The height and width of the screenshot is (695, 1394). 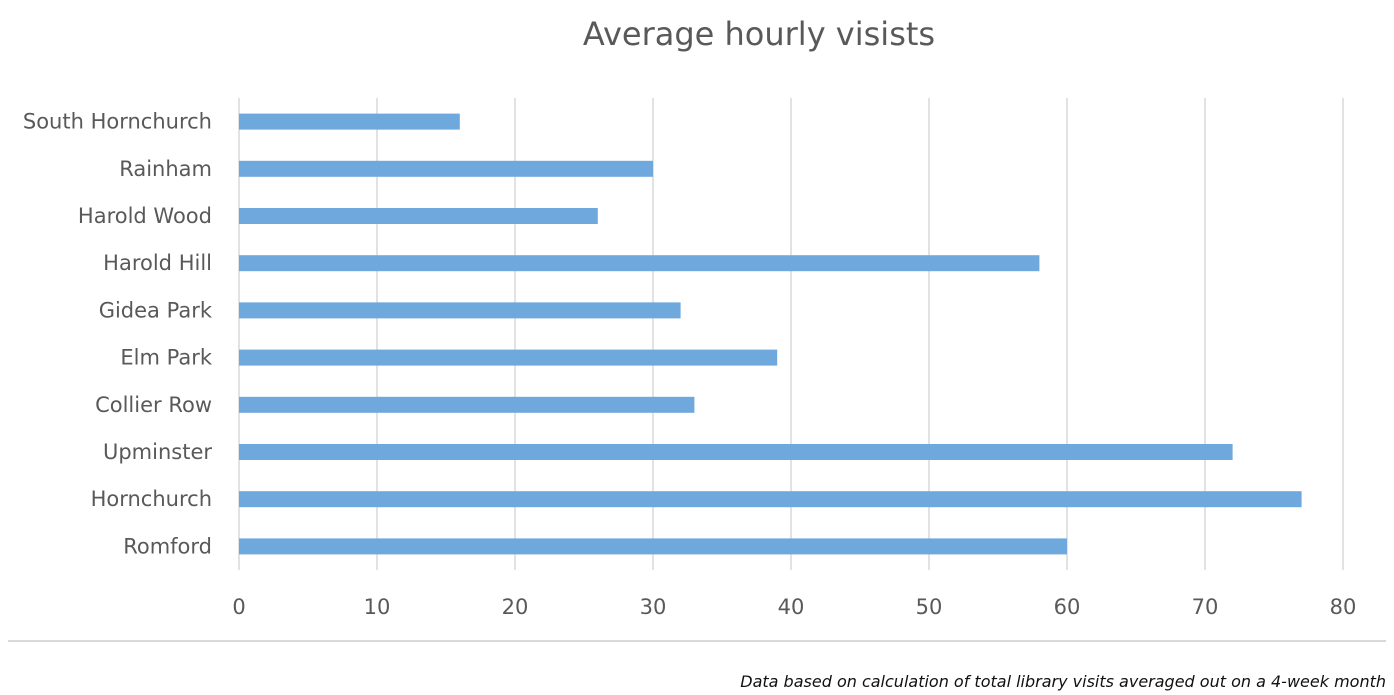 I want to click on x-tick-label: 0, so click(x=238, y=607).